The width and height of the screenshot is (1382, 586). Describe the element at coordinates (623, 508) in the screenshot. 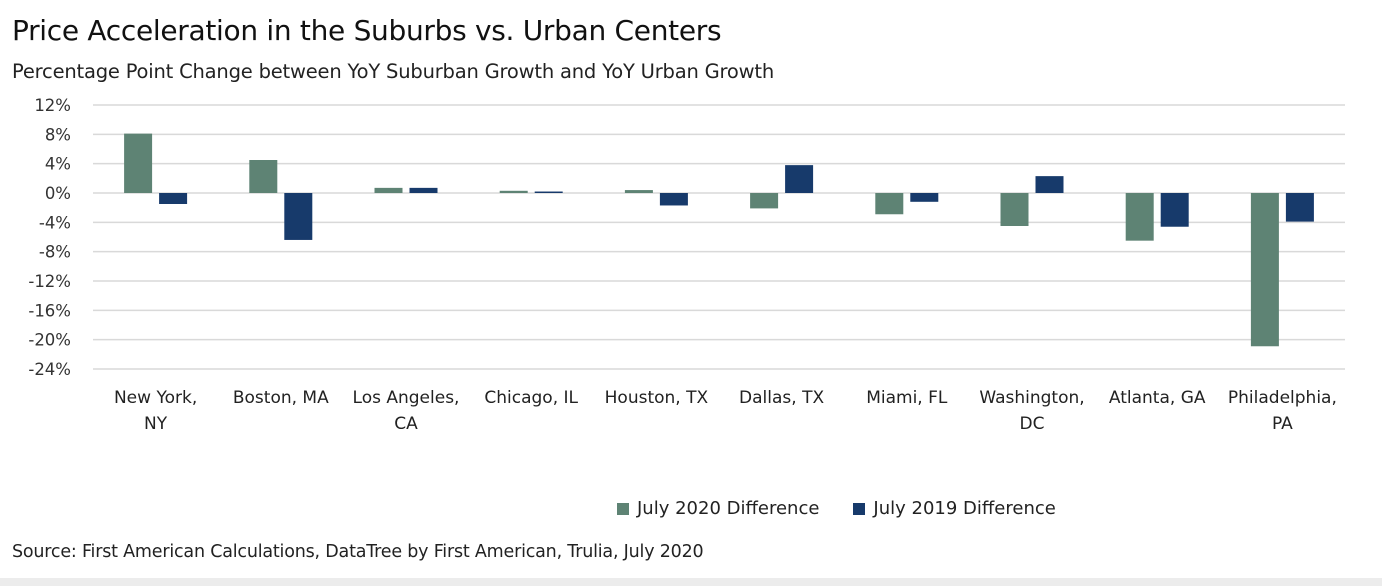

I see `legend-swatch-2020` at that location.